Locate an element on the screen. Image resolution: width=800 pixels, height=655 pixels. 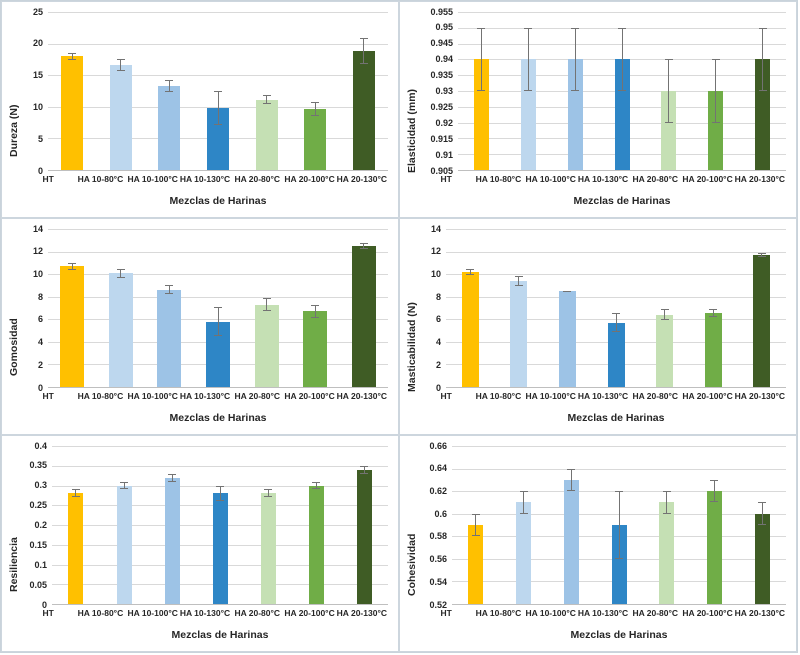
y-tick-label: 0.6 is located at coordinates (440, 513).